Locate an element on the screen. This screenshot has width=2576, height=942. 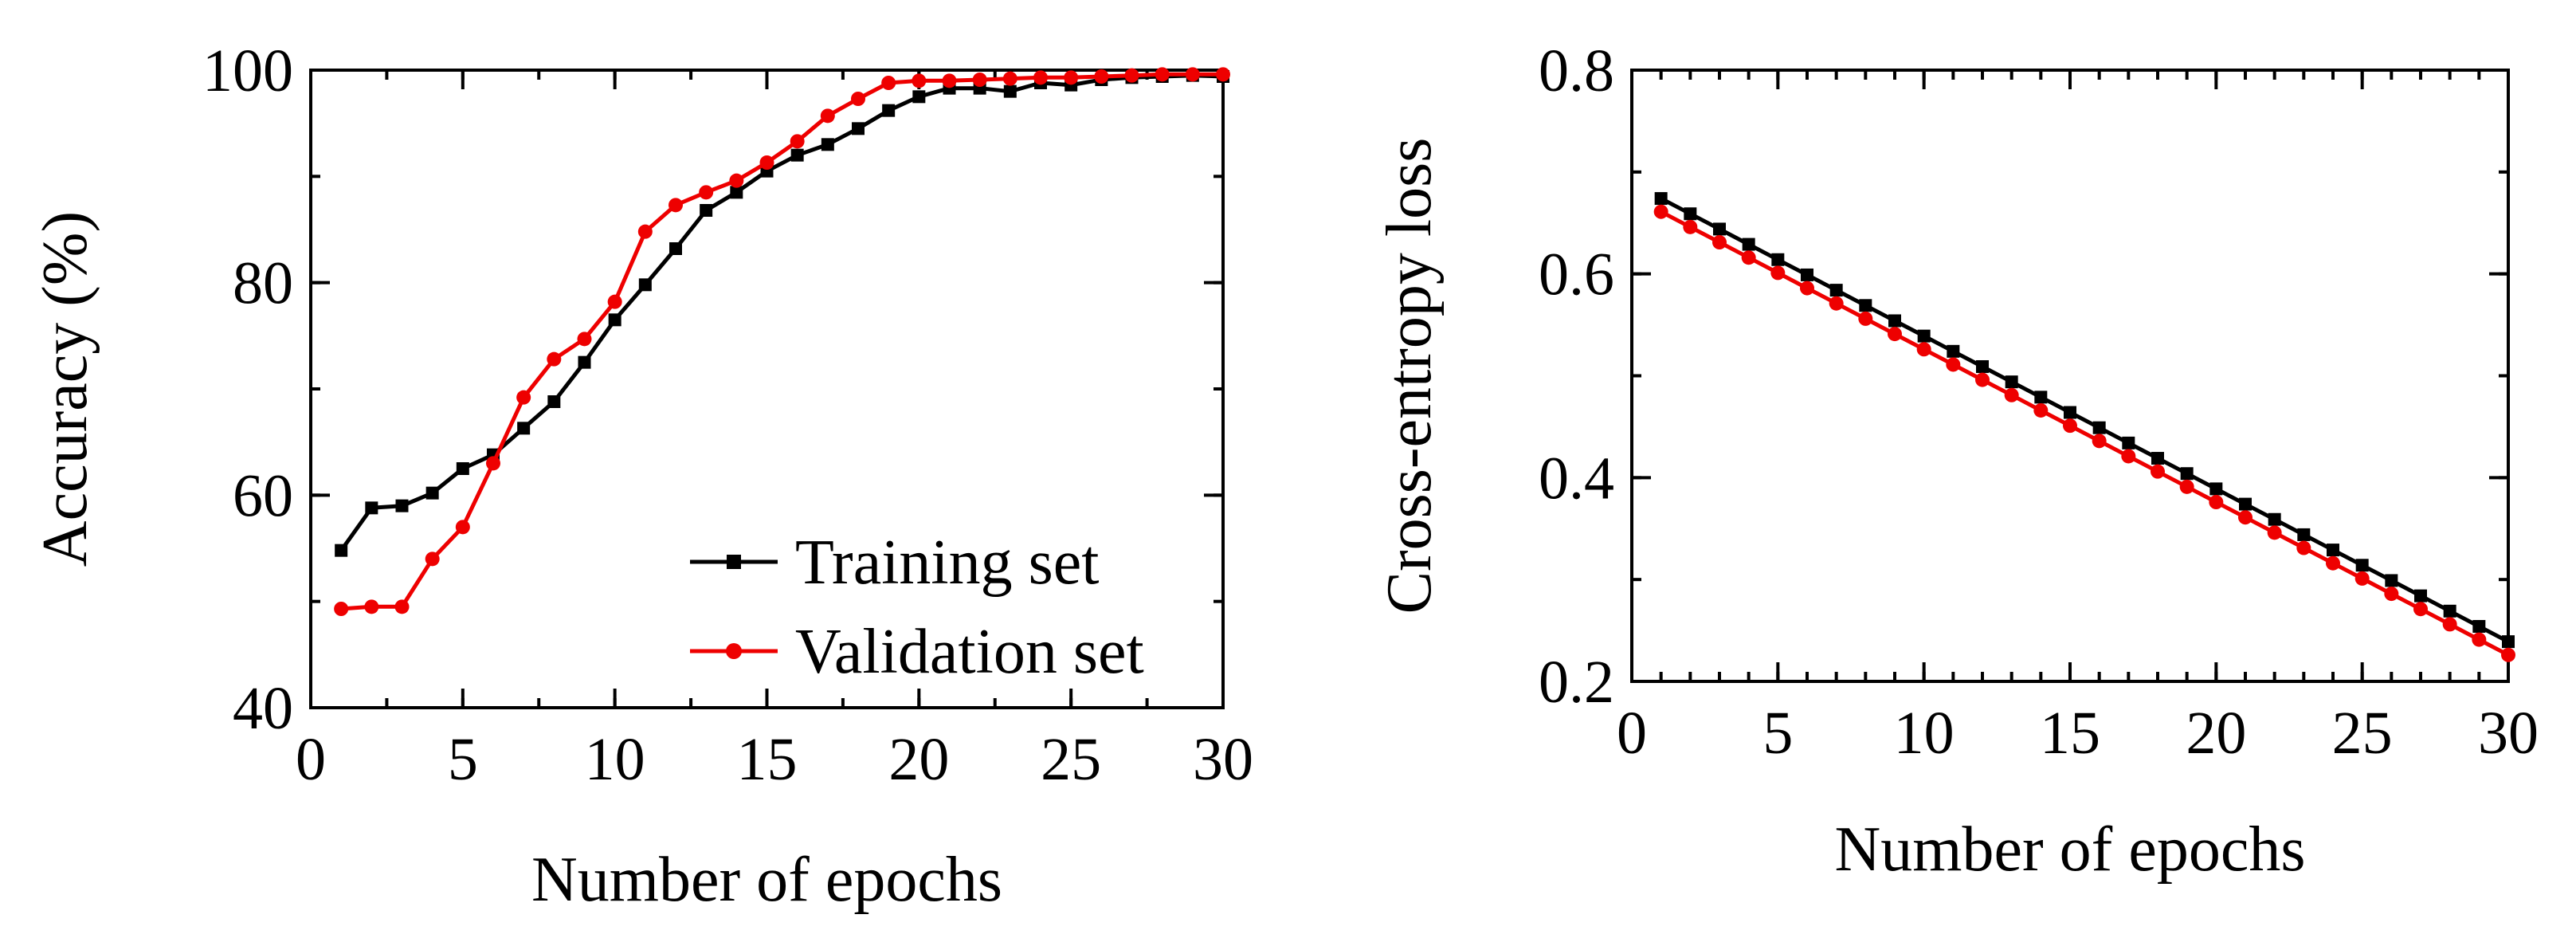
x-tick-label: 15 is located at coordinates (2070, 733).